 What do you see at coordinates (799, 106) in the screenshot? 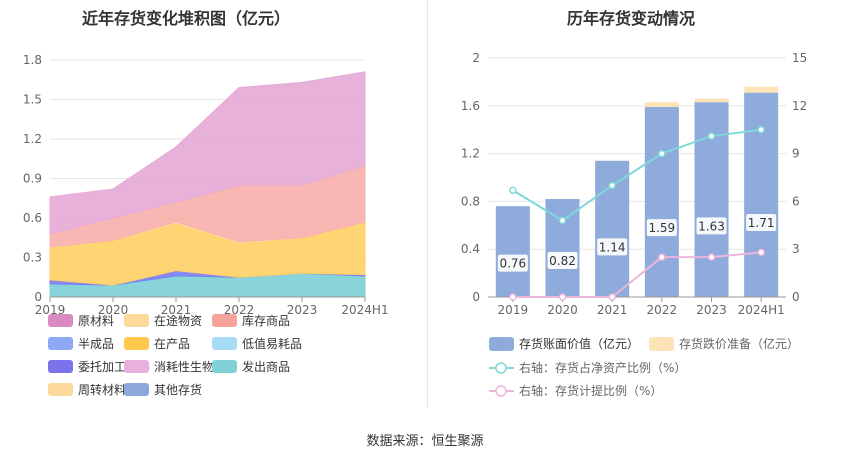
I see `right-y-right-tick-label: 12` at bounding box center [799, 106].